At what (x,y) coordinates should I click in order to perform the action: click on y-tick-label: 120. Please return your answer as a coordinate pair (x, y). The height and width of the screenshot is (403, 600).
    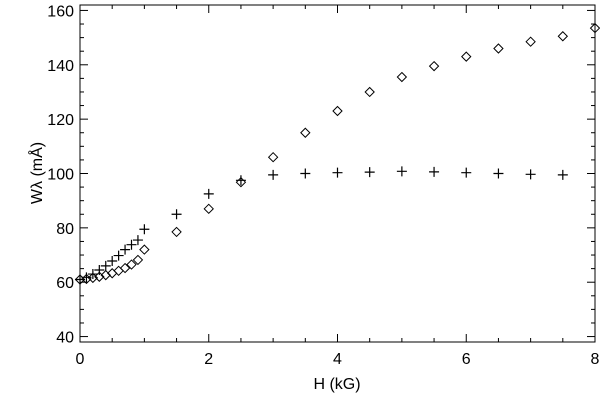
    Looking at the image, I should click on (60, 120).